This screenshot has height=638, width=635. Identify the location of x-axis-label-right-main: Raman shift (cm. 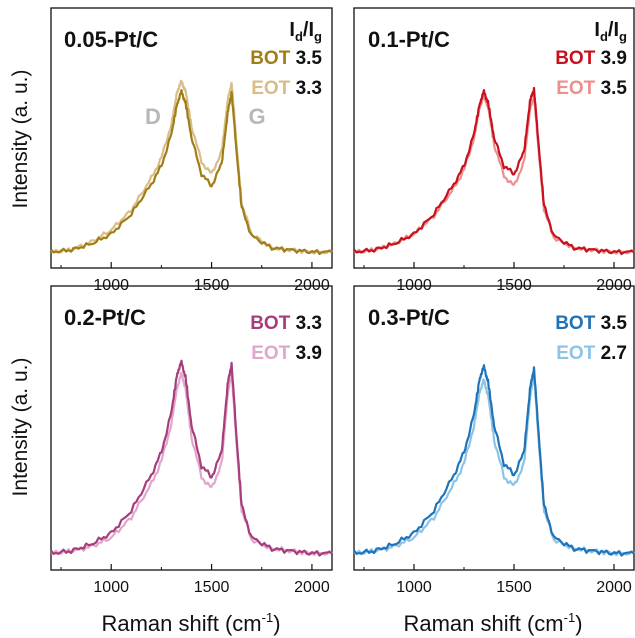
(483, 623).